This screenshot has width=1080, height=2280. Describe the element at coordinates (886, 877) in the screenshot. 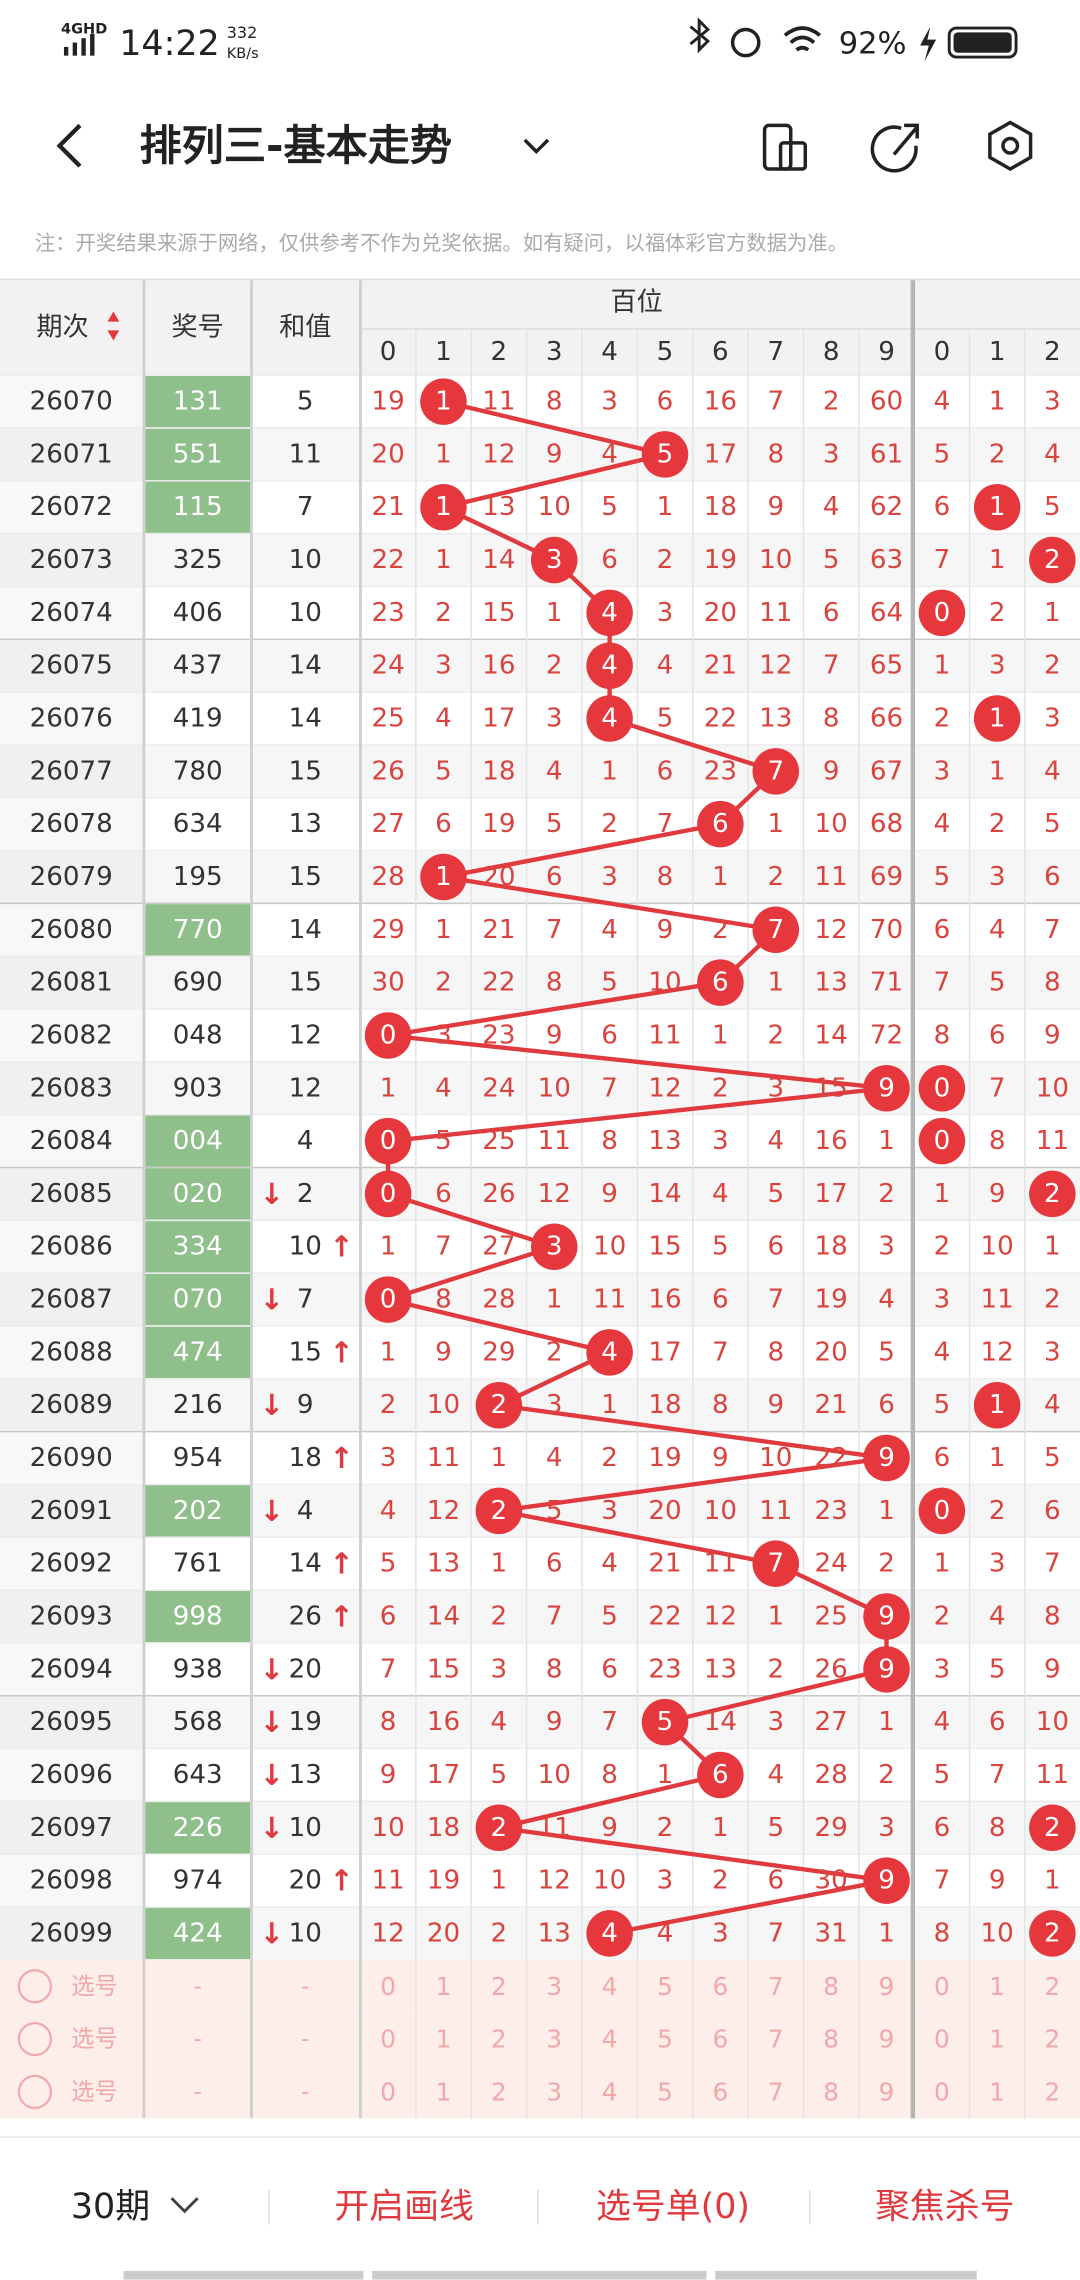

I see `miss-count: 69` at that location.